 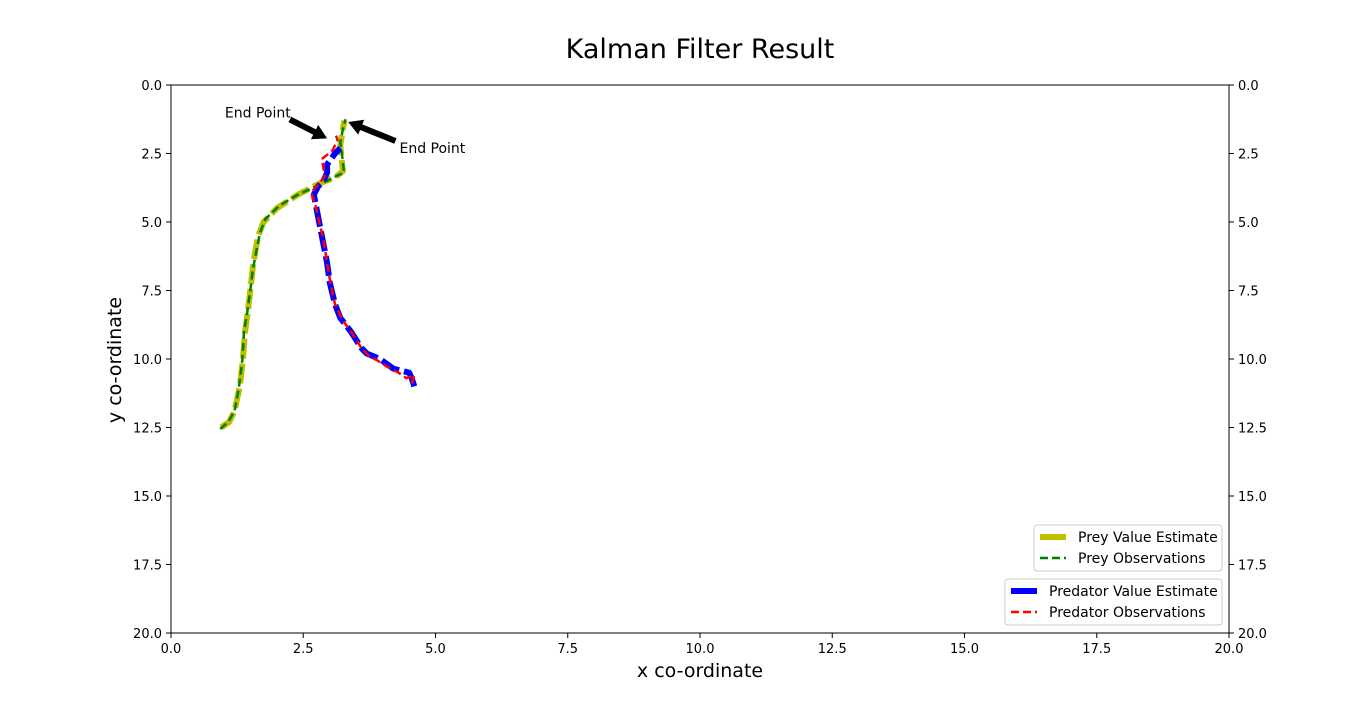 I want to click on legend-label: Predator Observations, so click(x=1127, y=613).